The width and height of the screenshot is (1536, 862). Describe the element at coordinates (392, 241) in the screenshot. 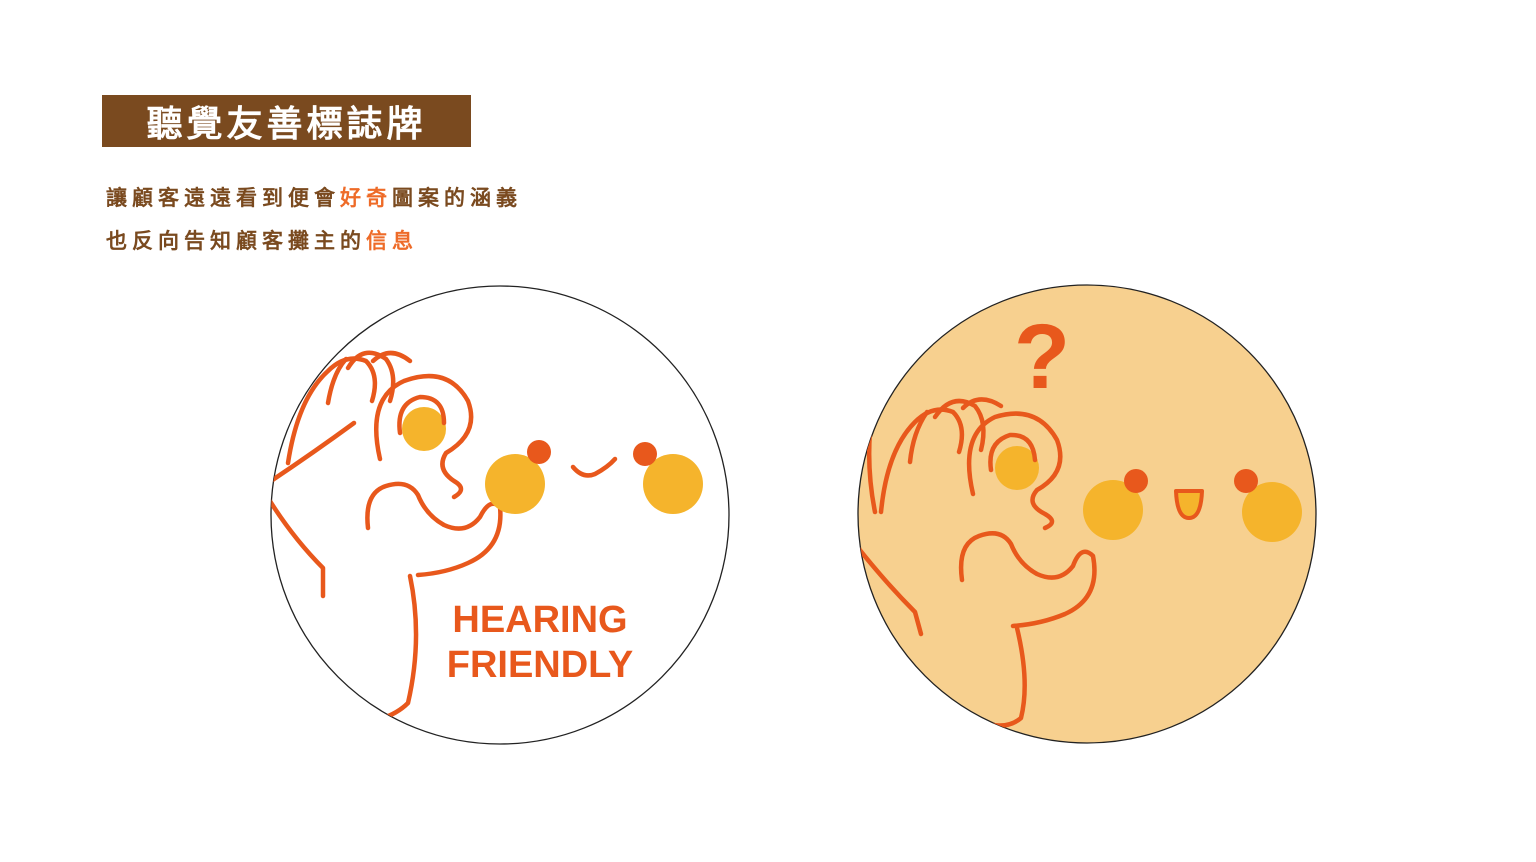

I see `subtitle-line-2-highlight: 信息` at that location.